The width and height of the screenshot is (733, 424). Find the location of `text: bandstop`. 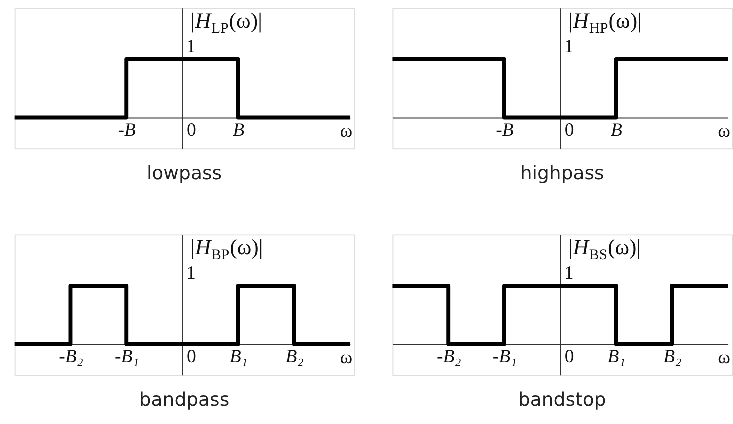

text: bandstop is located at coordinates (562, 400).